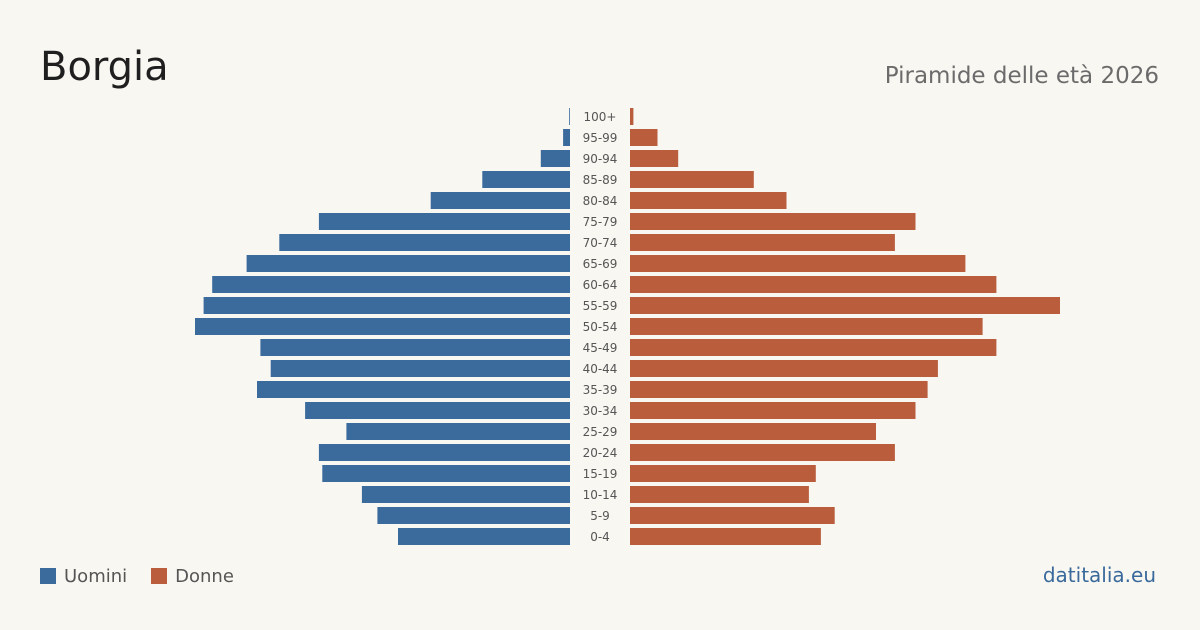 The height and width of the screenshot is (630, 1200). What do you see at coordinates (600, 348) in the screenshot?
I see `age-label-45-49: 45-49` at bounding box center [600, 348].